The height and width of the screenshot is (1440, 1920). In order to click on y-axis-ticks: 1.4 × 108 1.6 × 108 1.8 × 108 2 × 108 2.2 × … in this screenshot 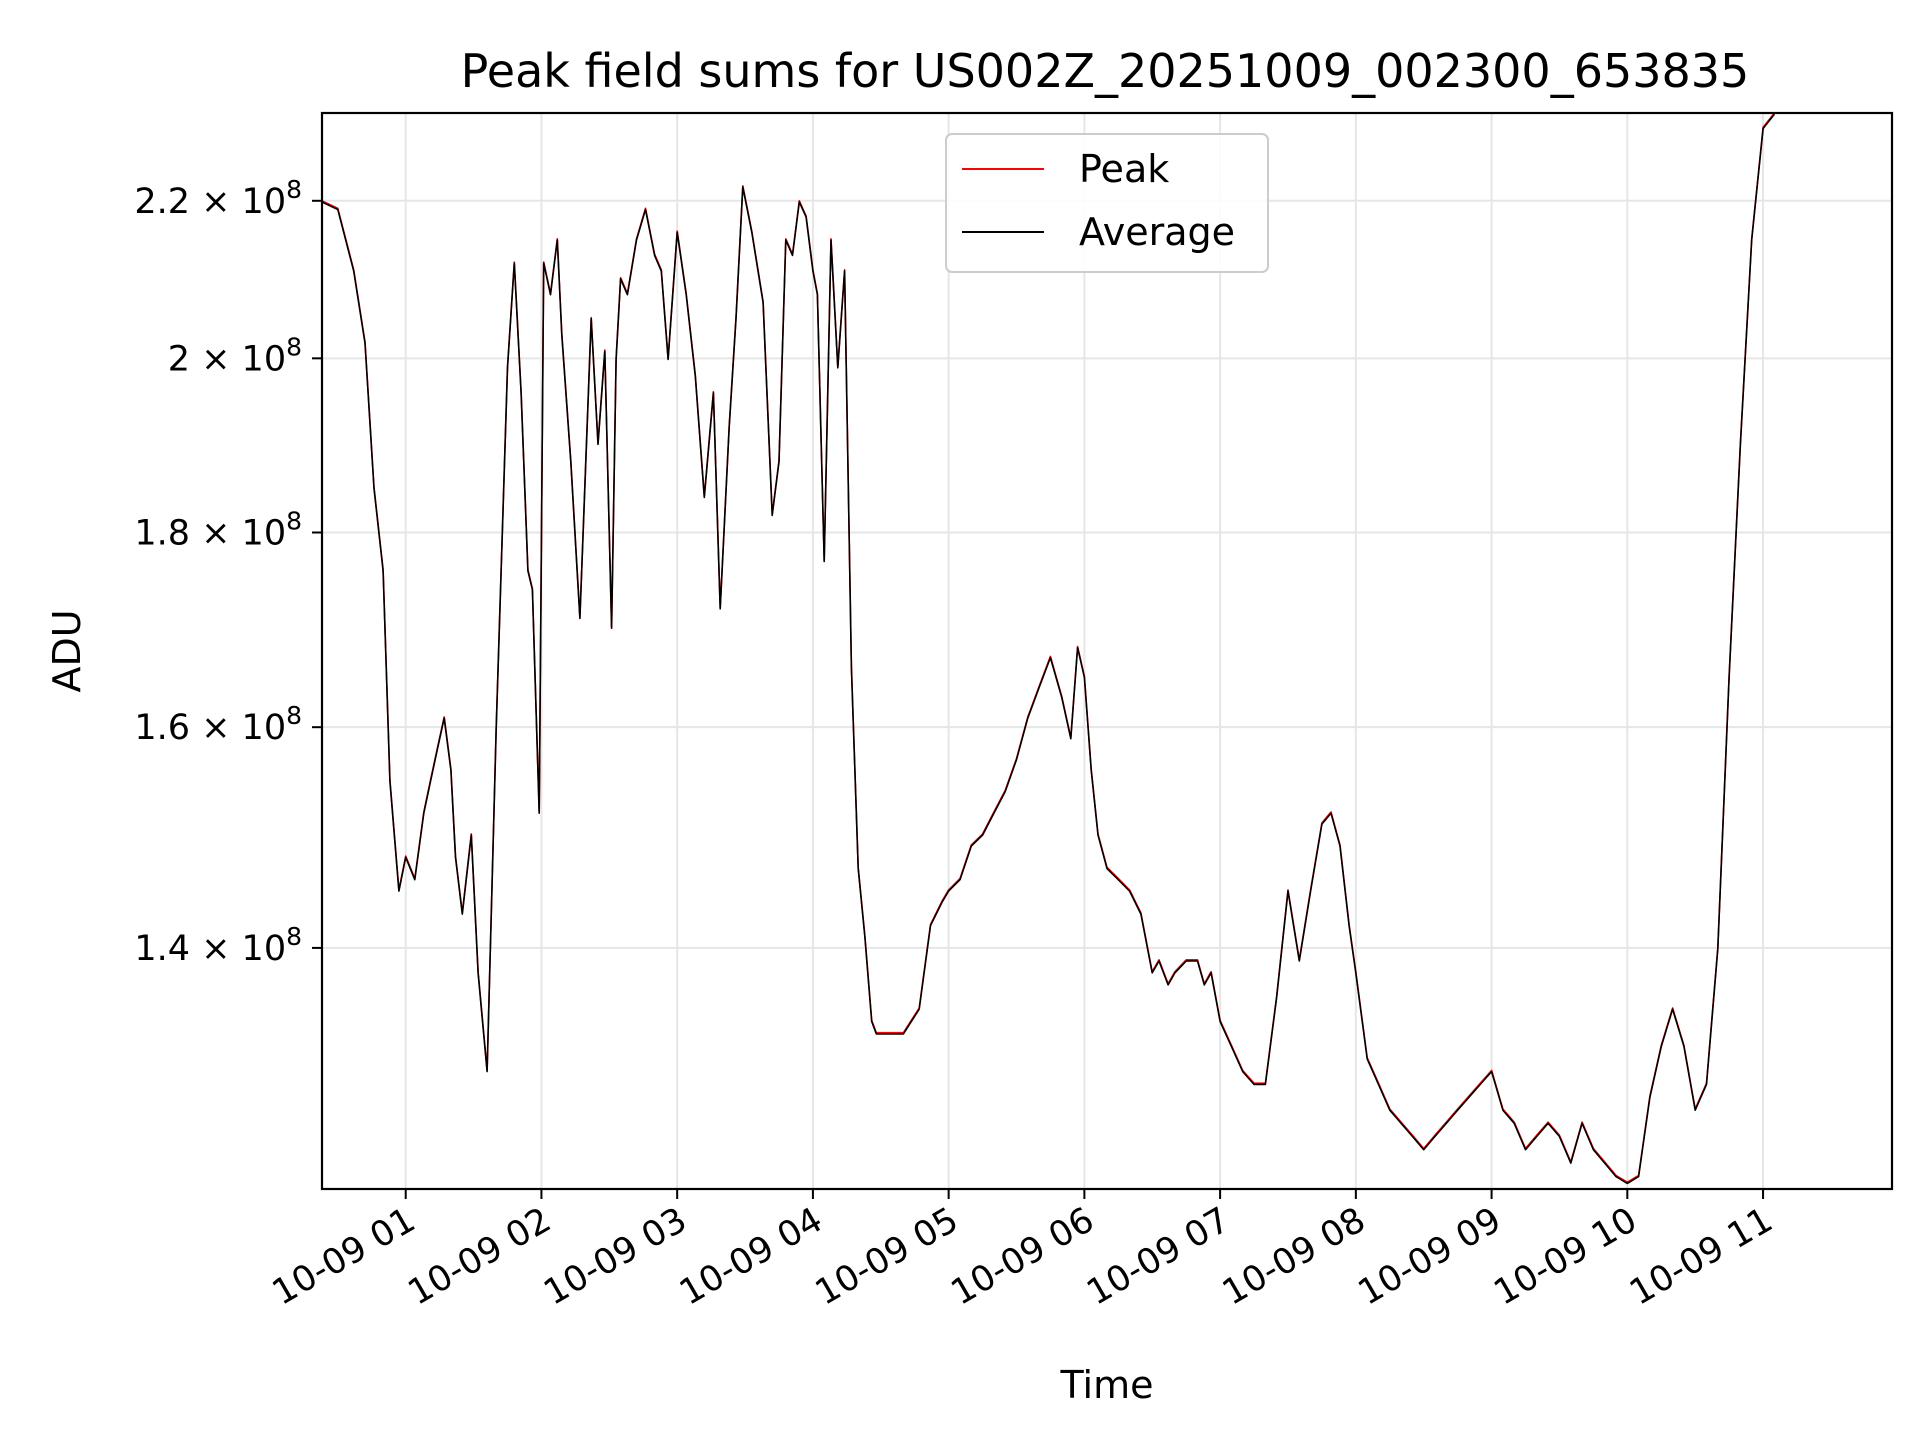, I will do `click(228, 572)`.